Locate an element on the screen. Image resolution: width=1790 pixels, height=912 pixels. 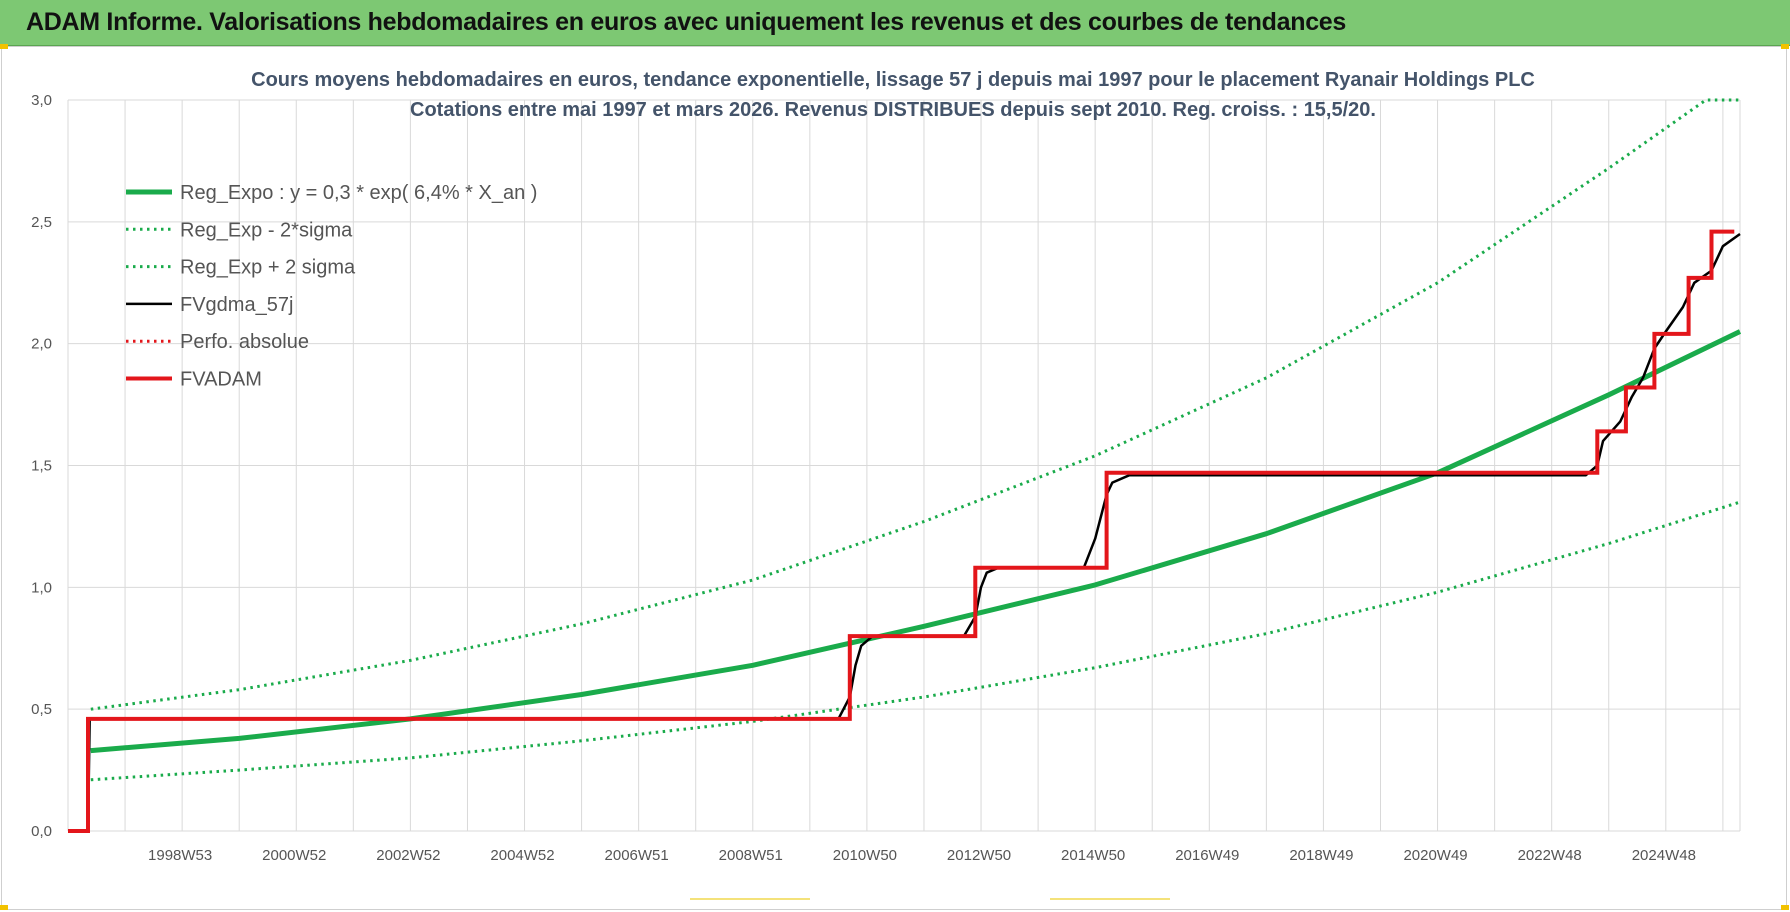
x-tick-label: 1998W53 is located at coordinates (180, 855).